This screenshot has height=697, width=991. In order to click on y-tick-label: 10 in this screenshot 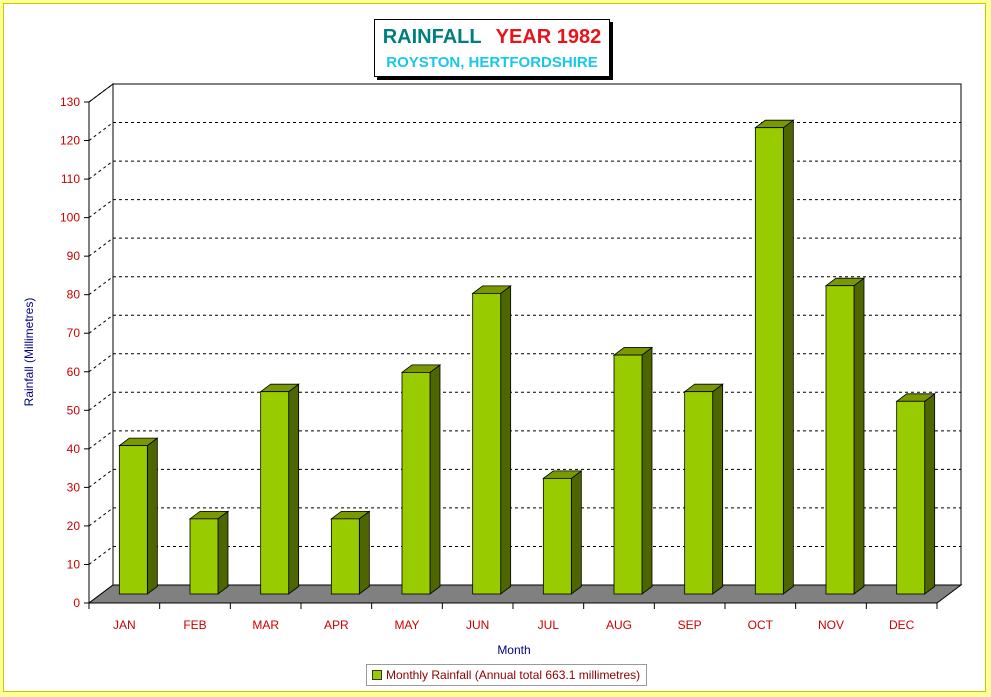, I will do `click(74, 564)`.